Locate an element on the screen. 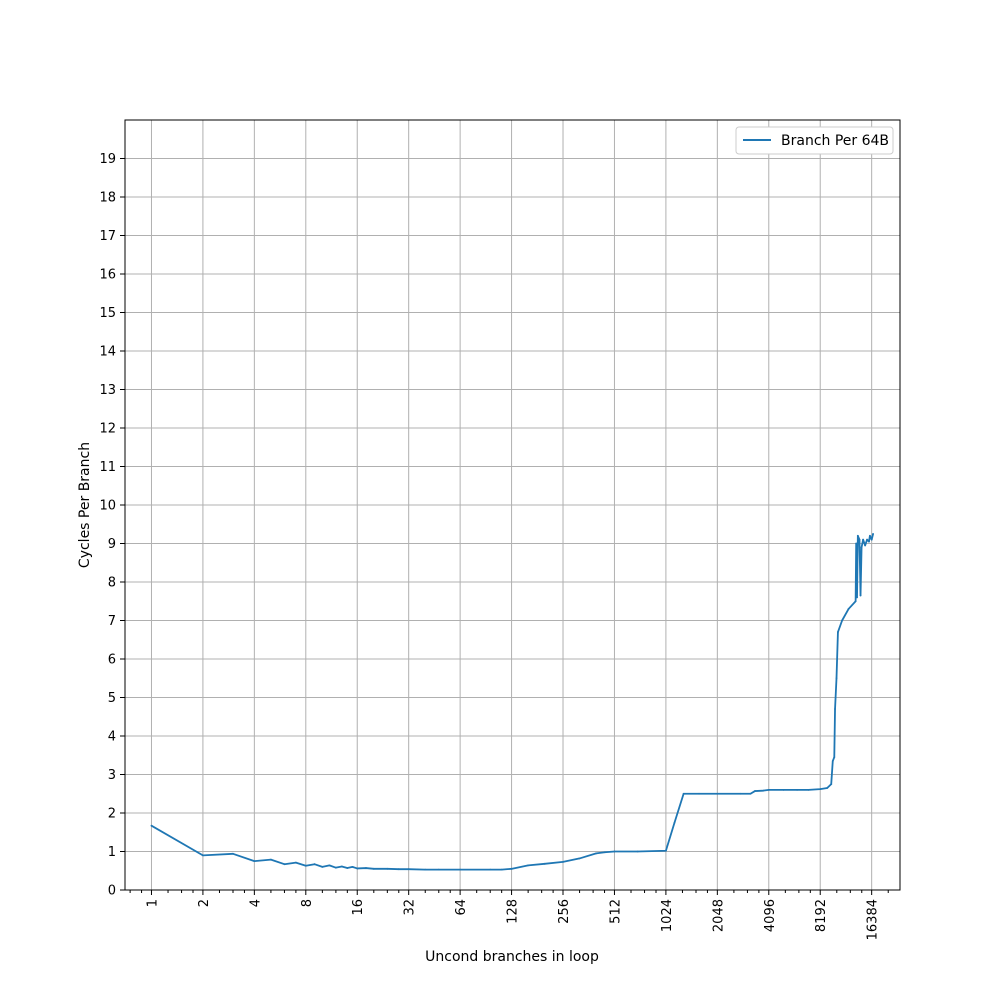 This screenshot has width=1000, height=1000. y-tick-label: 14 is located at coordinates (107, 352).